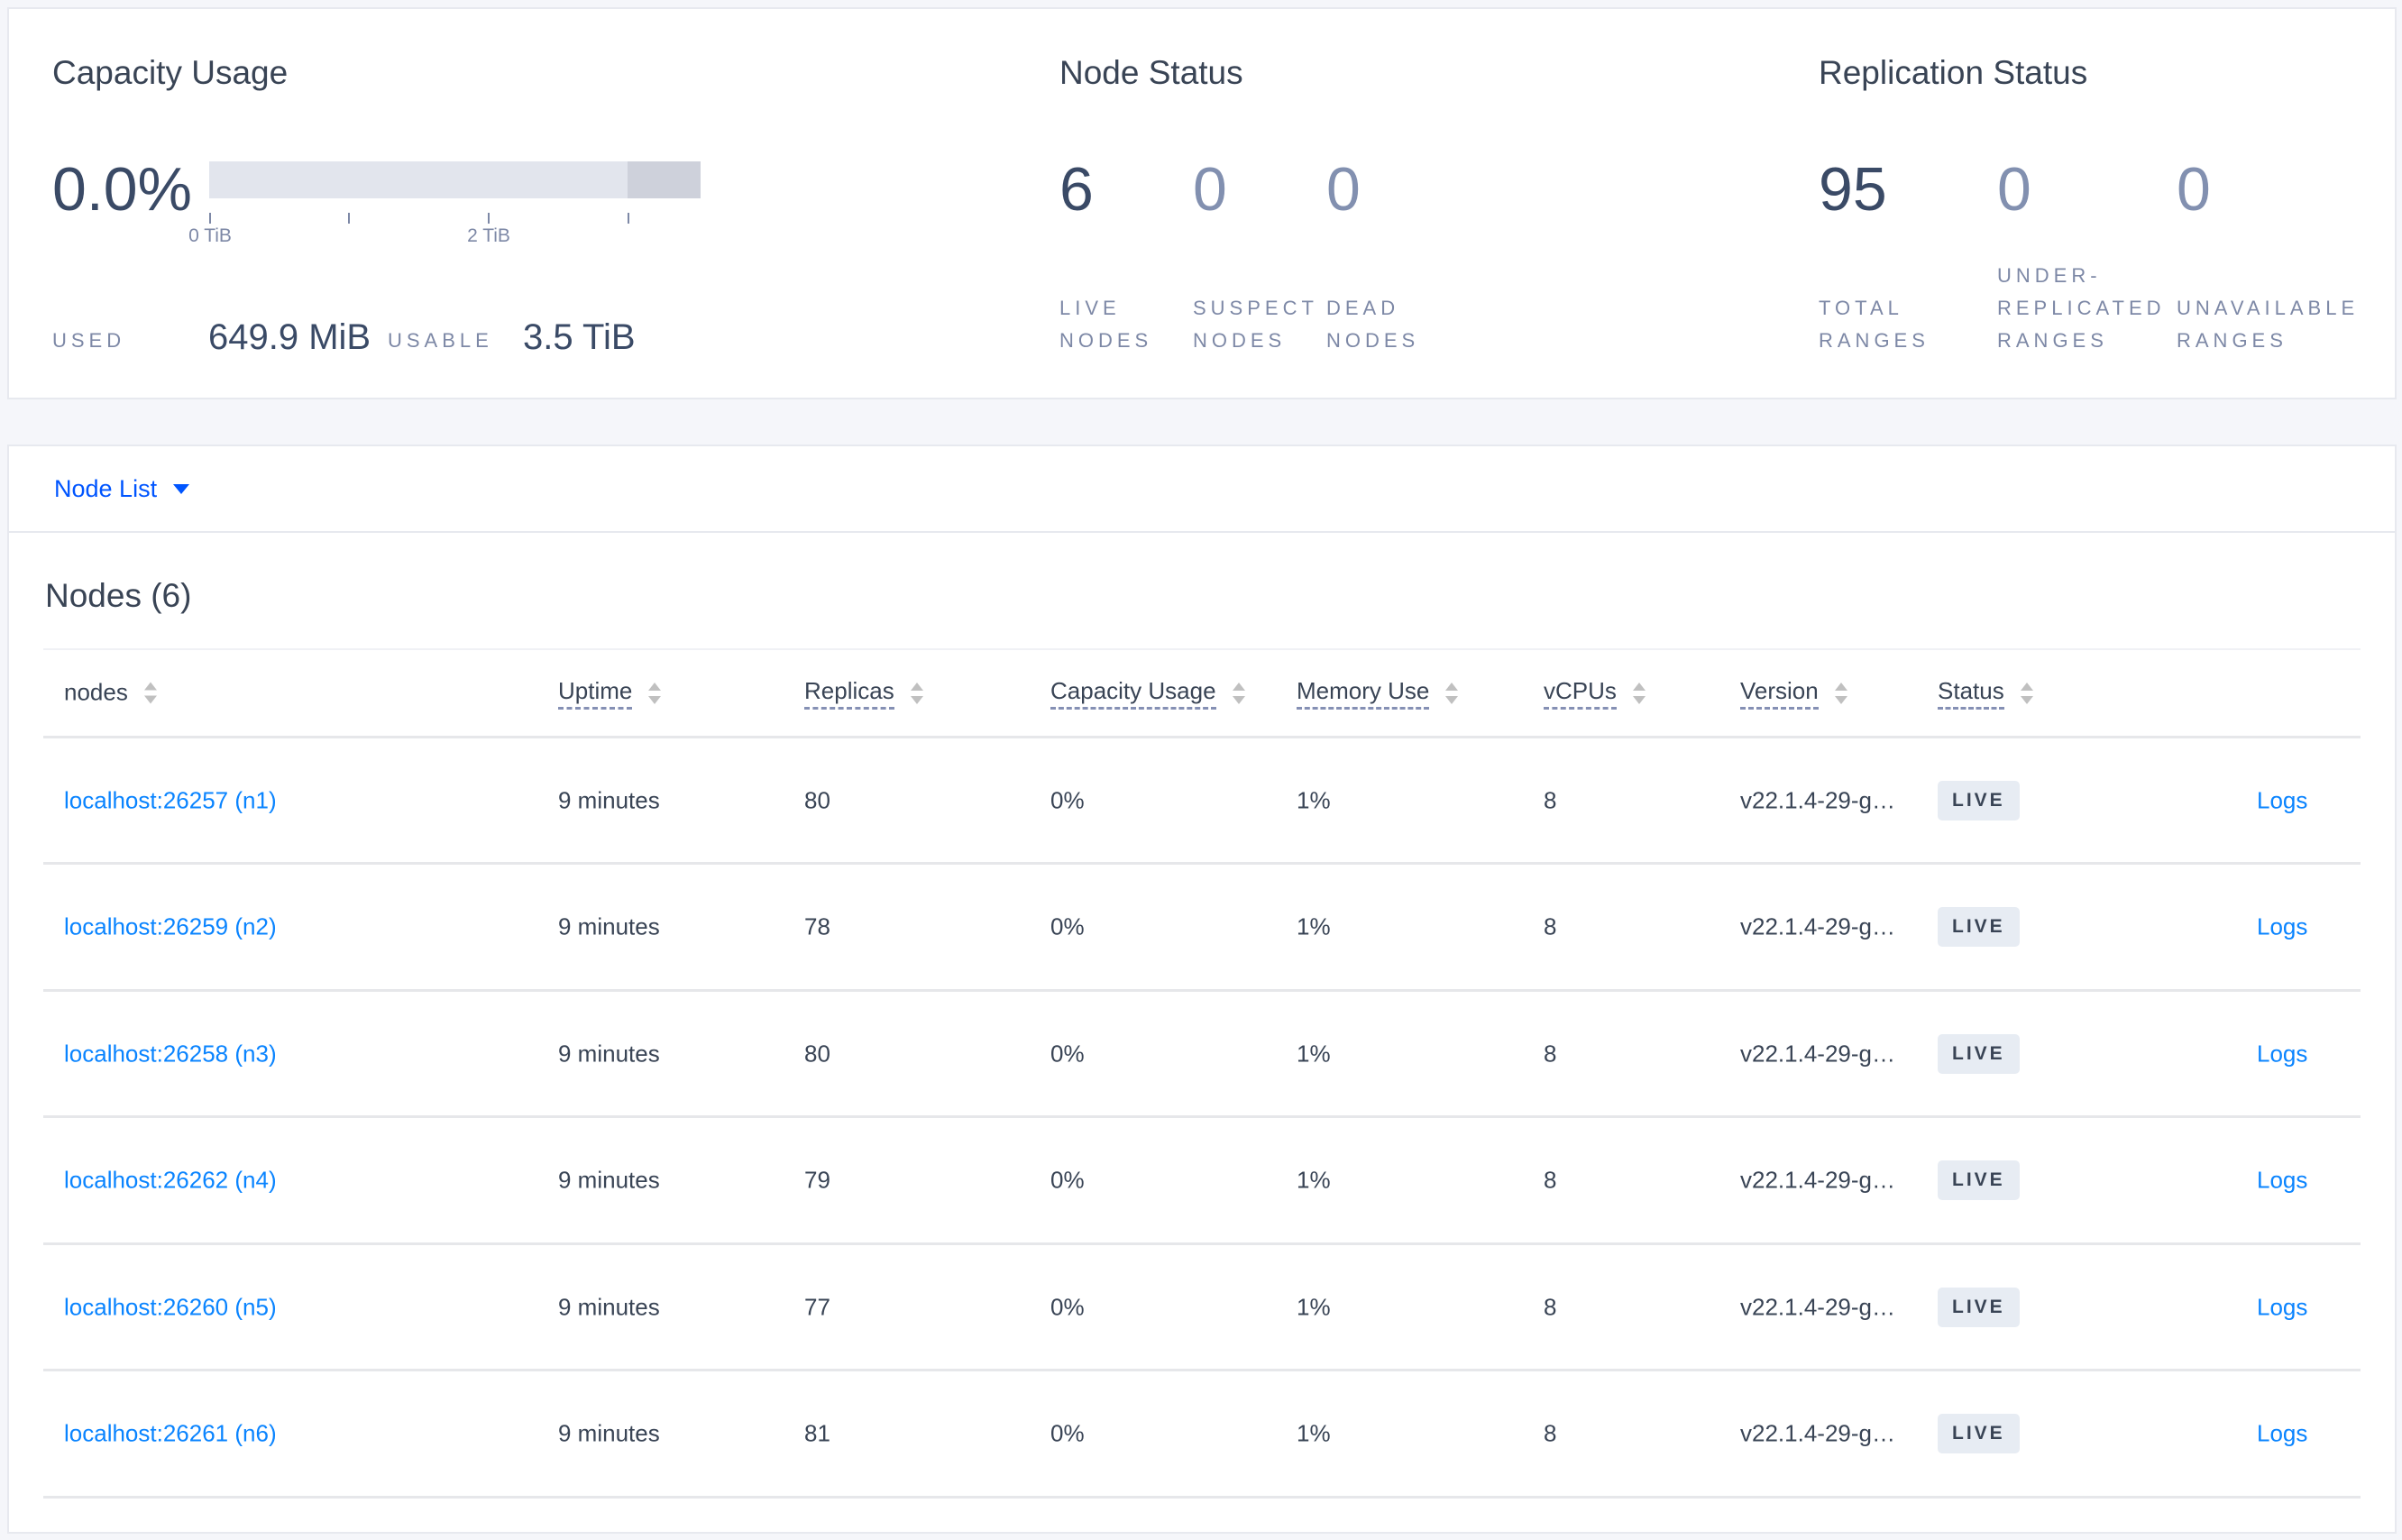  What do you see at coordinates (170, 1433) in the screenshot?
I see `node-link: localhost:26261 (n6)` at bounding box center [170, 1433].